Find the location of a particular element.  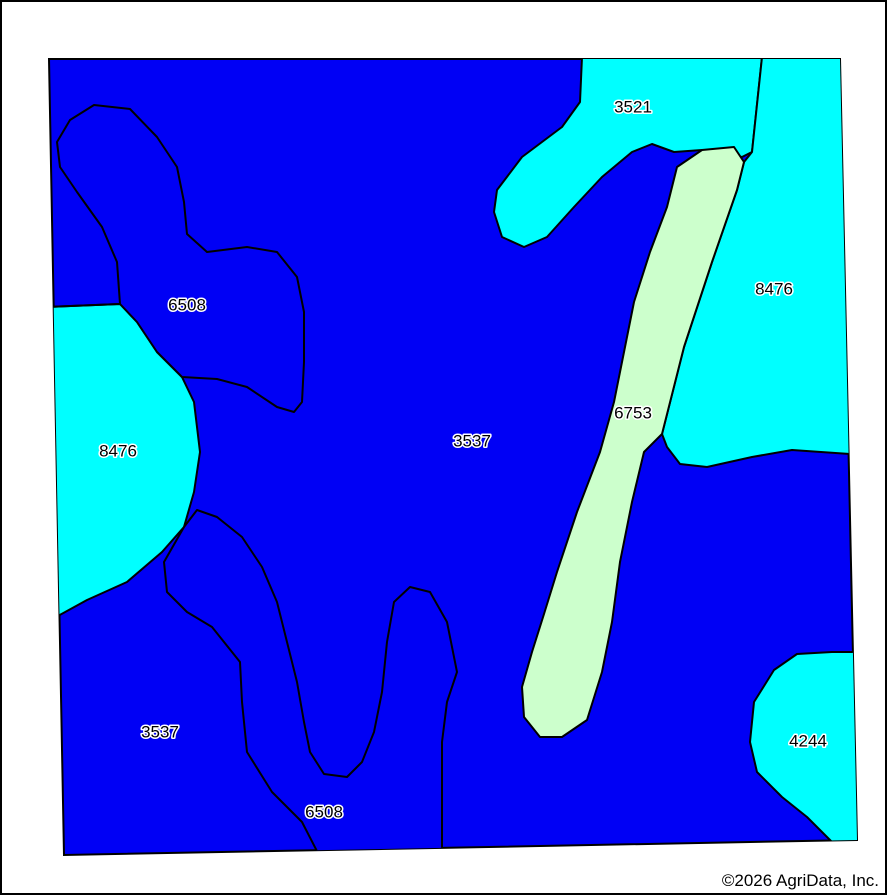

soil-polygon-6508-upper is located at coordinates (177, 258).